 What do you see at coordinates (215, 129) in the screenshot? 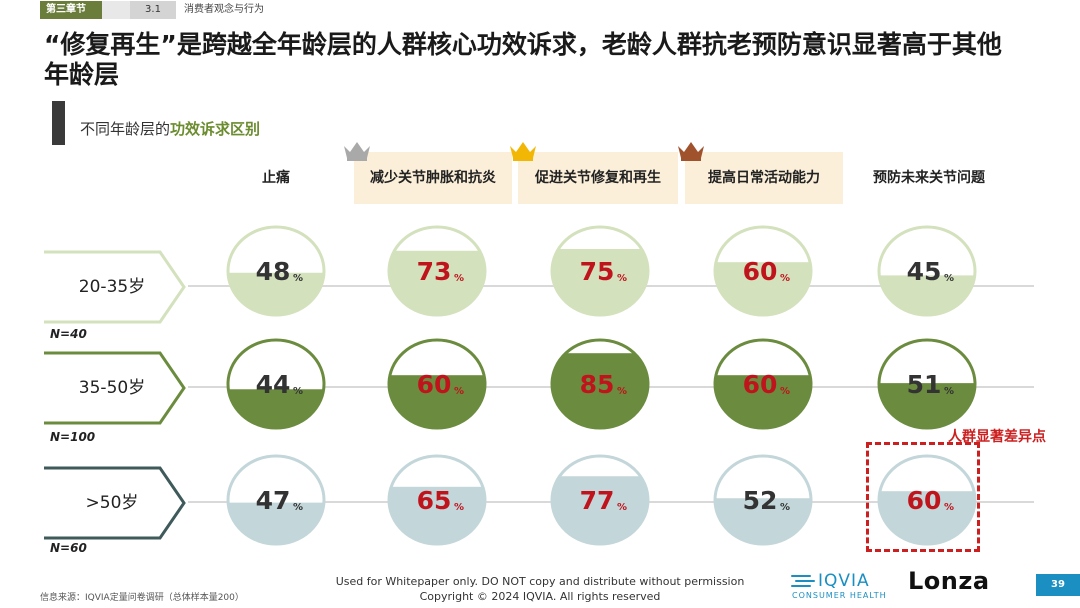
I see `subtitle-highlight: 功效诉求区别` at bounding box center [215, 129].